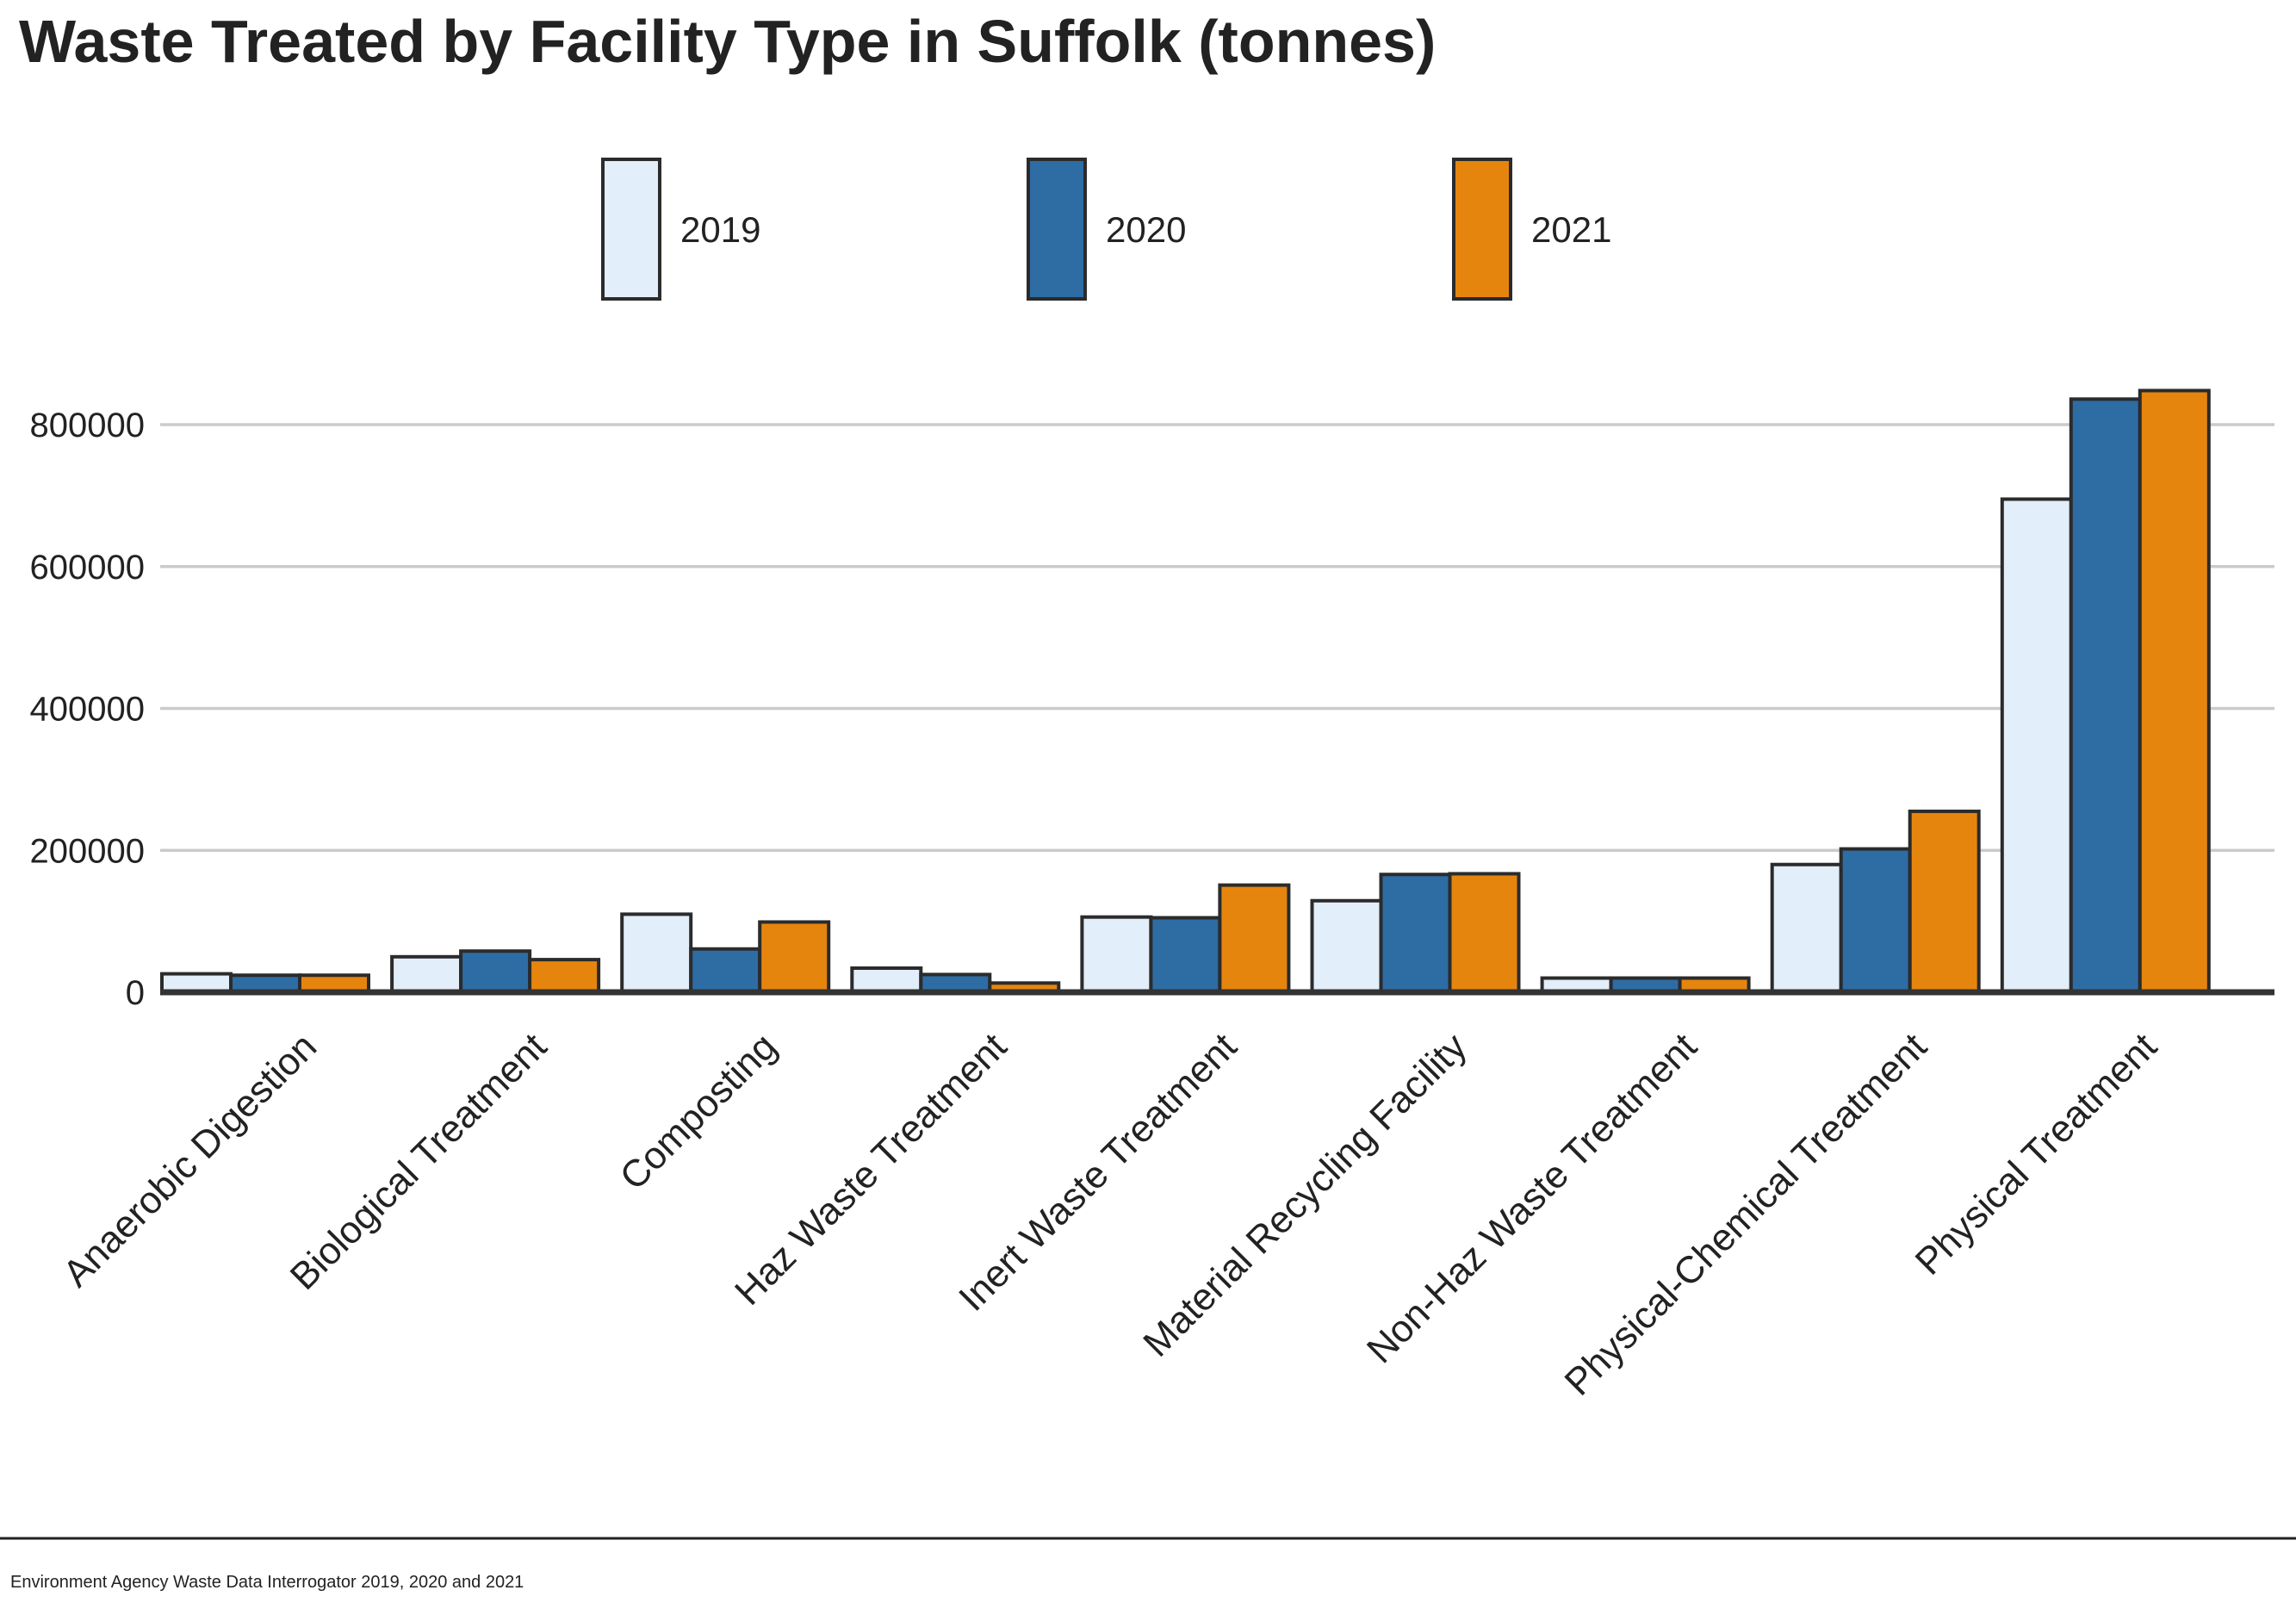 The height and width of the screenshot is (1615, 2296). Describe the element at coordinates (1057, 229) in the screenshot. I see `legend-swatch-2020` at that location.